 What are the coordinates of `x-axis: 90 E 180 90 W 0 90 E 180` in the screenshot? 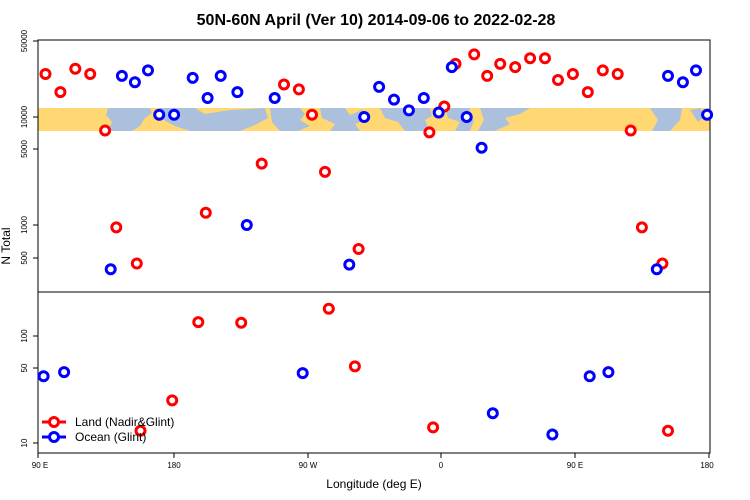 It's located at (373, 461).